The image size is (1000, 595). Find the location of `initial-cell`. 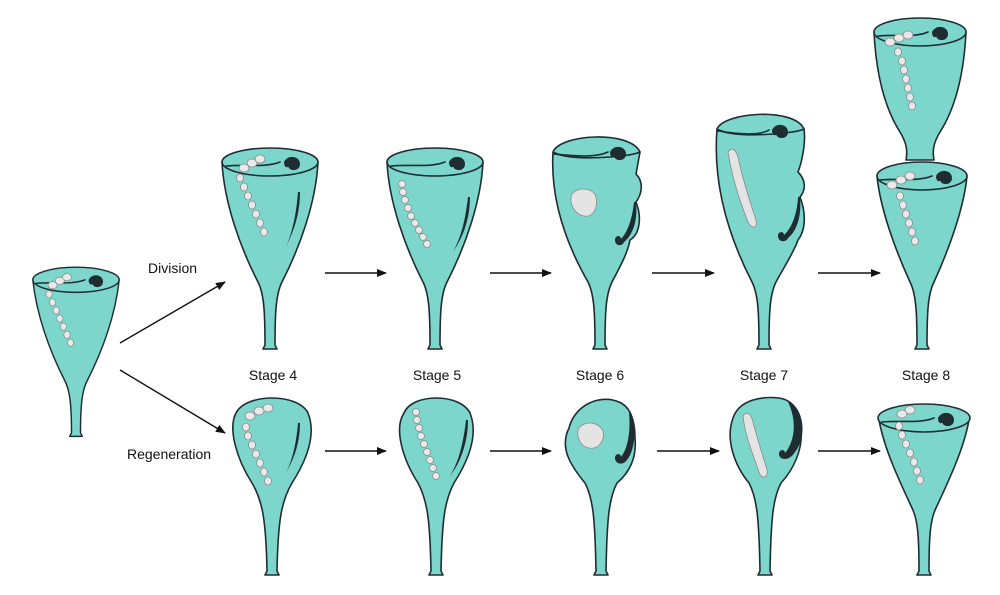

initial-cell is located at coordinates (76, 352).